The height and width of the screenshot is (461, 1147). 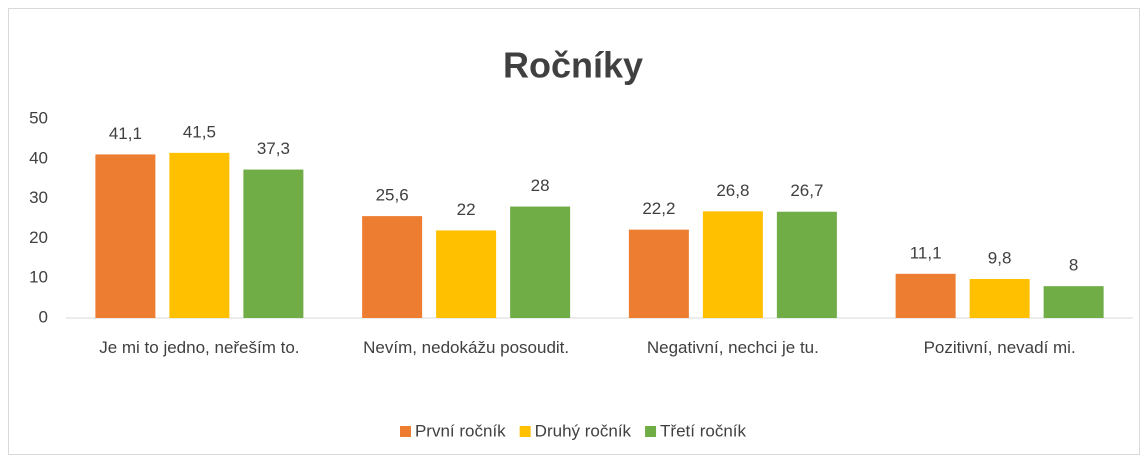 I want to click on y-tick-label: 0, so click(x=43, y=316).